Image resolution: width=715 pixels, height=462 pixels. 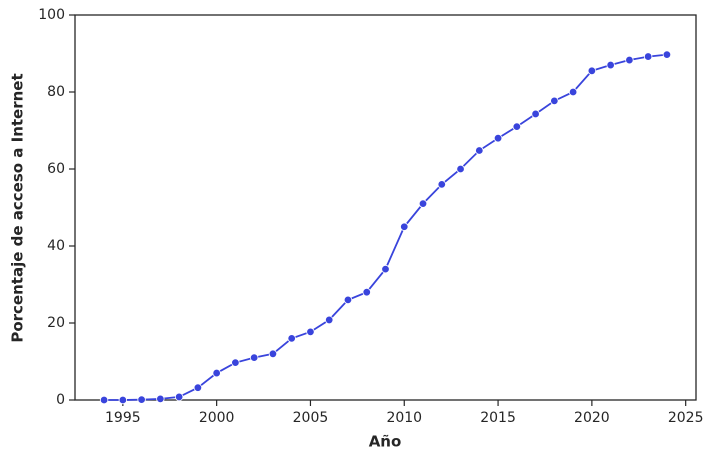 I want to click on y-tick-label: 0, so click(x=60, y=400).